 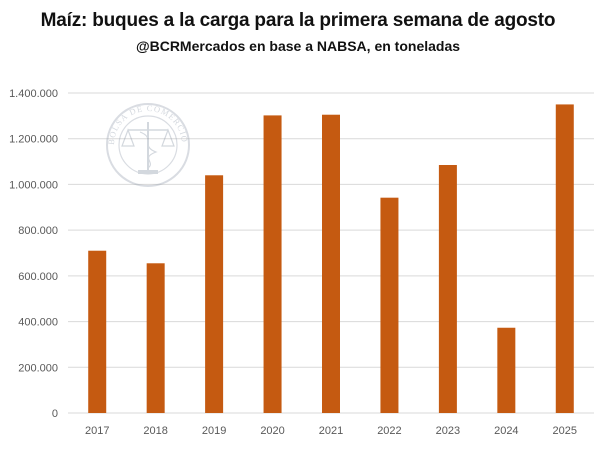 I want to click on seal-text: BOLSA DE COMERCIO DE ROSARIO, so click(x=94, y=73).